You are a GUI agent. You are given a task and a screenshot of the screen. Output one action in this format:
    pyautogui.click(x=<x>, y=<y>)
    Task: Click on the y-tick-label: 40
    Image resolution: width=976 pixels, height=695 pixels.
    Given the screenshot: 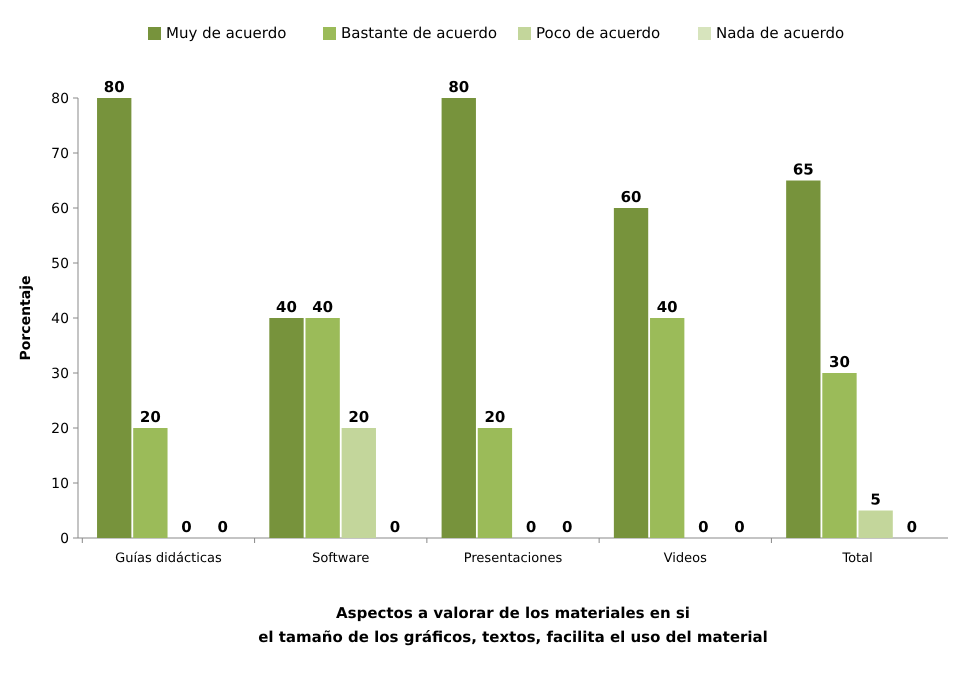 What is the action you would take?
    pyautogui.click(x=60, y=318)
    